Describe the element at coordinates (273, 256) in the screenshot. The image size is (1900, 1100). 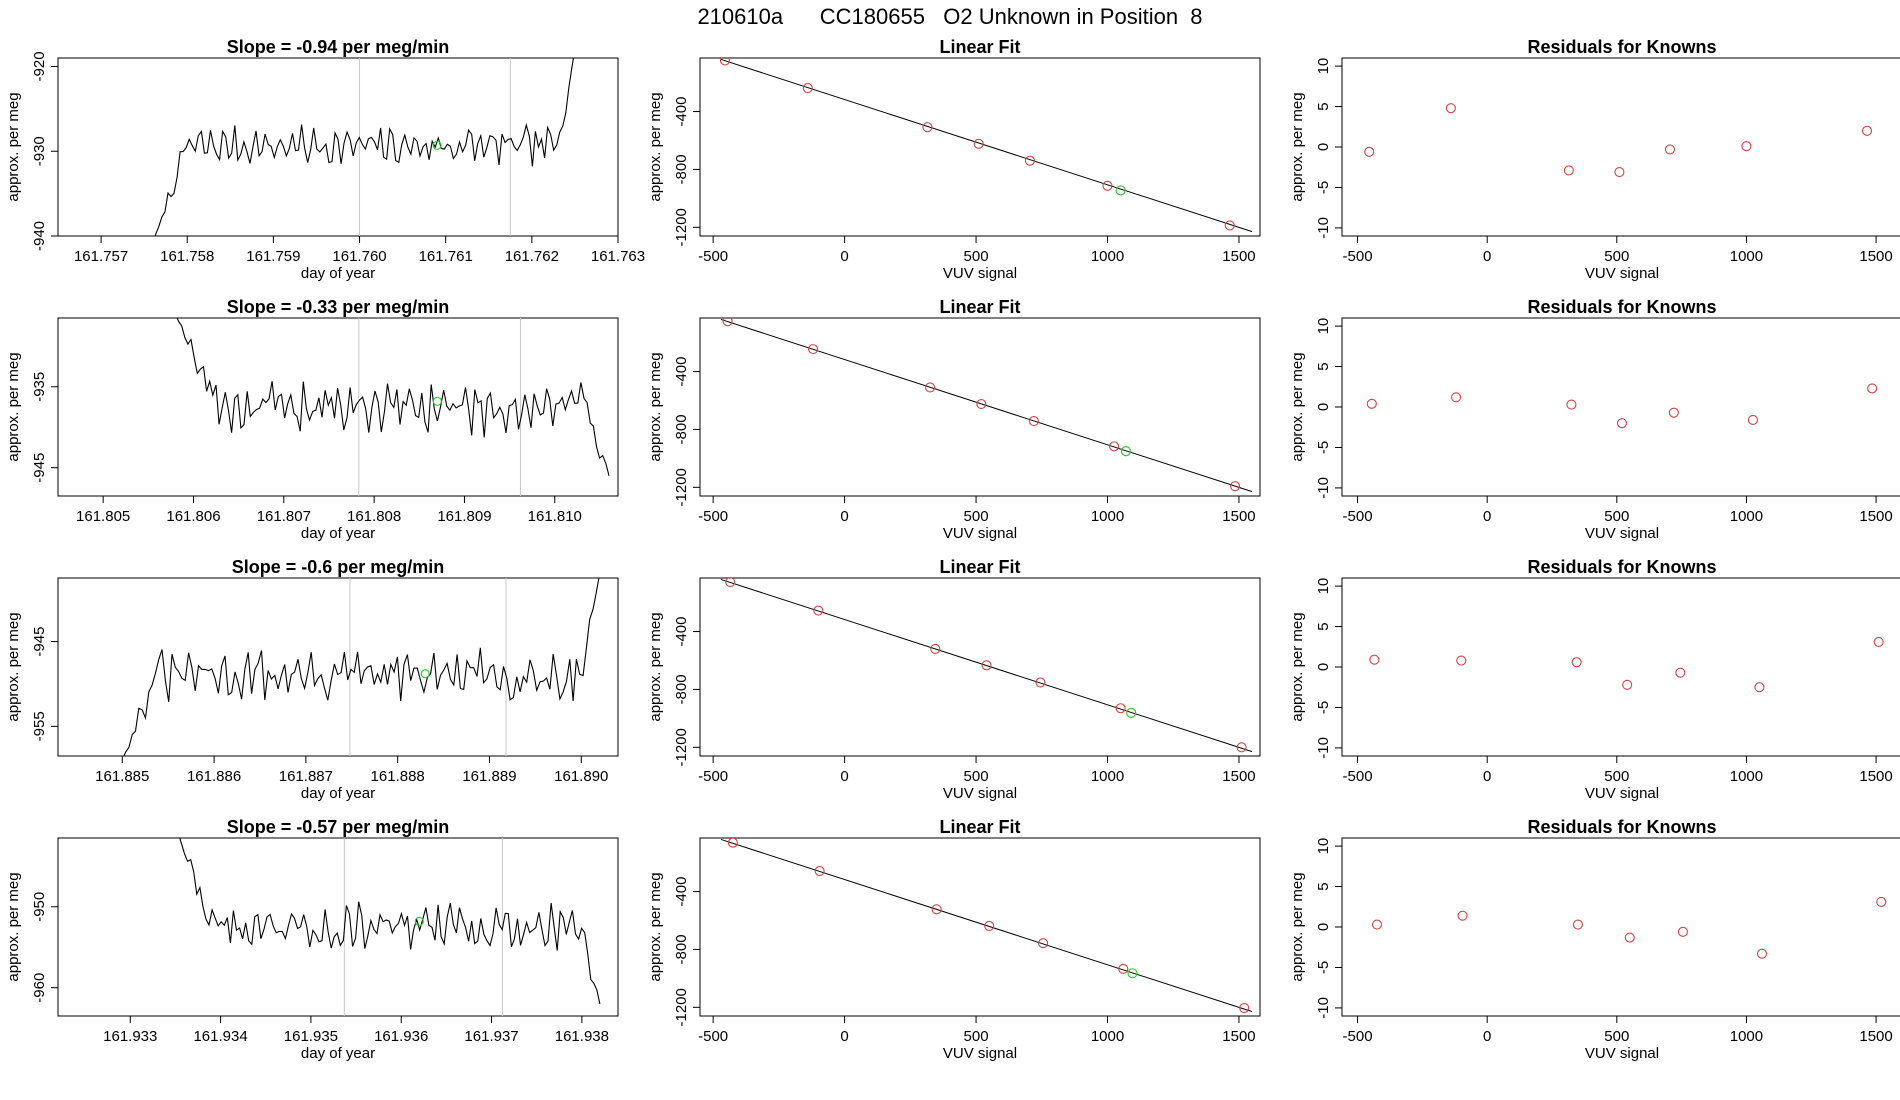
I see `x-tick-label: 161.759` at that location.